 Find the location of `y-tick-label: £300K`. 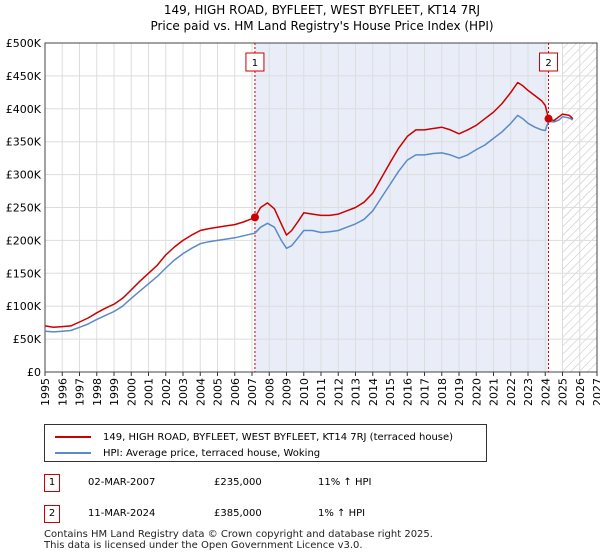

y-tick-label: £300K is located at coordinates (24, 175).